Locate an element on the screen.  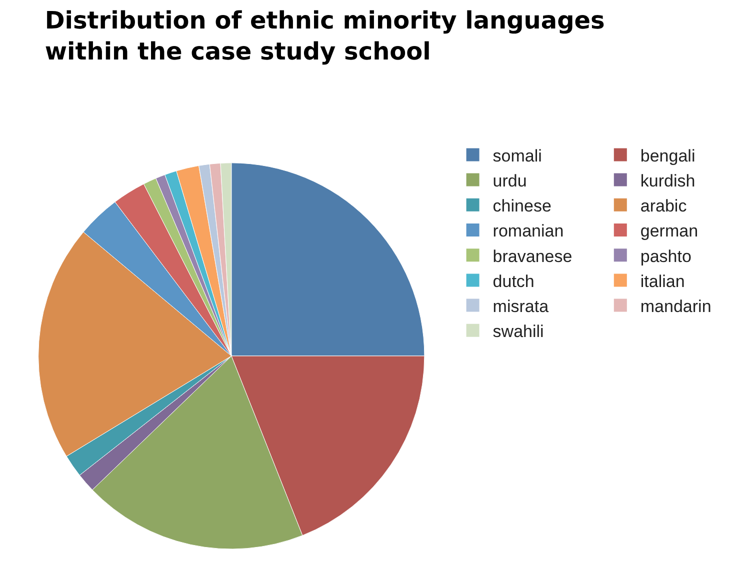
legend-label: somali is located at coordinates (517, 156).